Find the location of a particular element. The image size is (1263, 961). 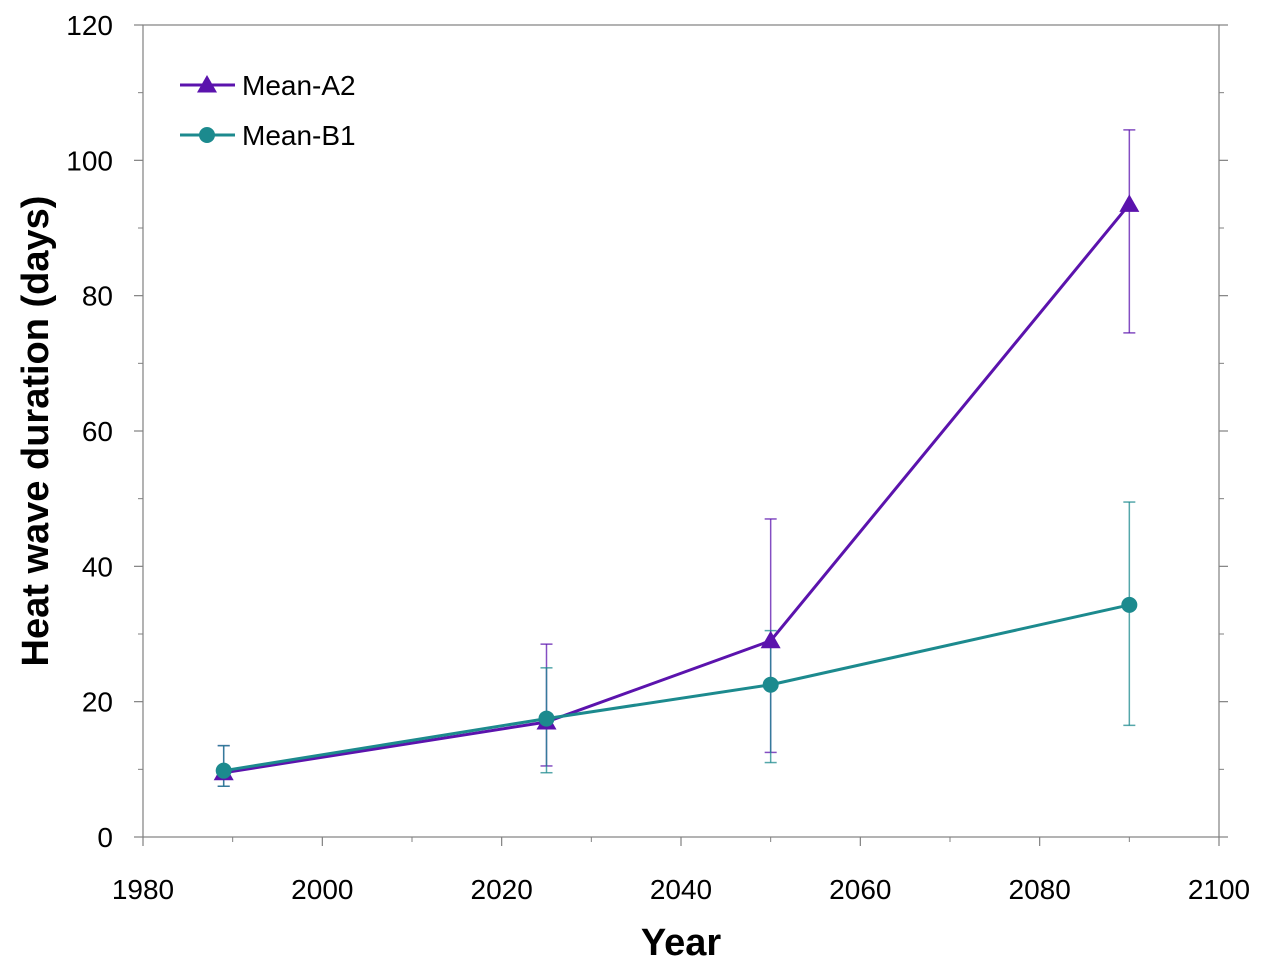

y-tick-label: 100 is located at coordinates (89, 160).